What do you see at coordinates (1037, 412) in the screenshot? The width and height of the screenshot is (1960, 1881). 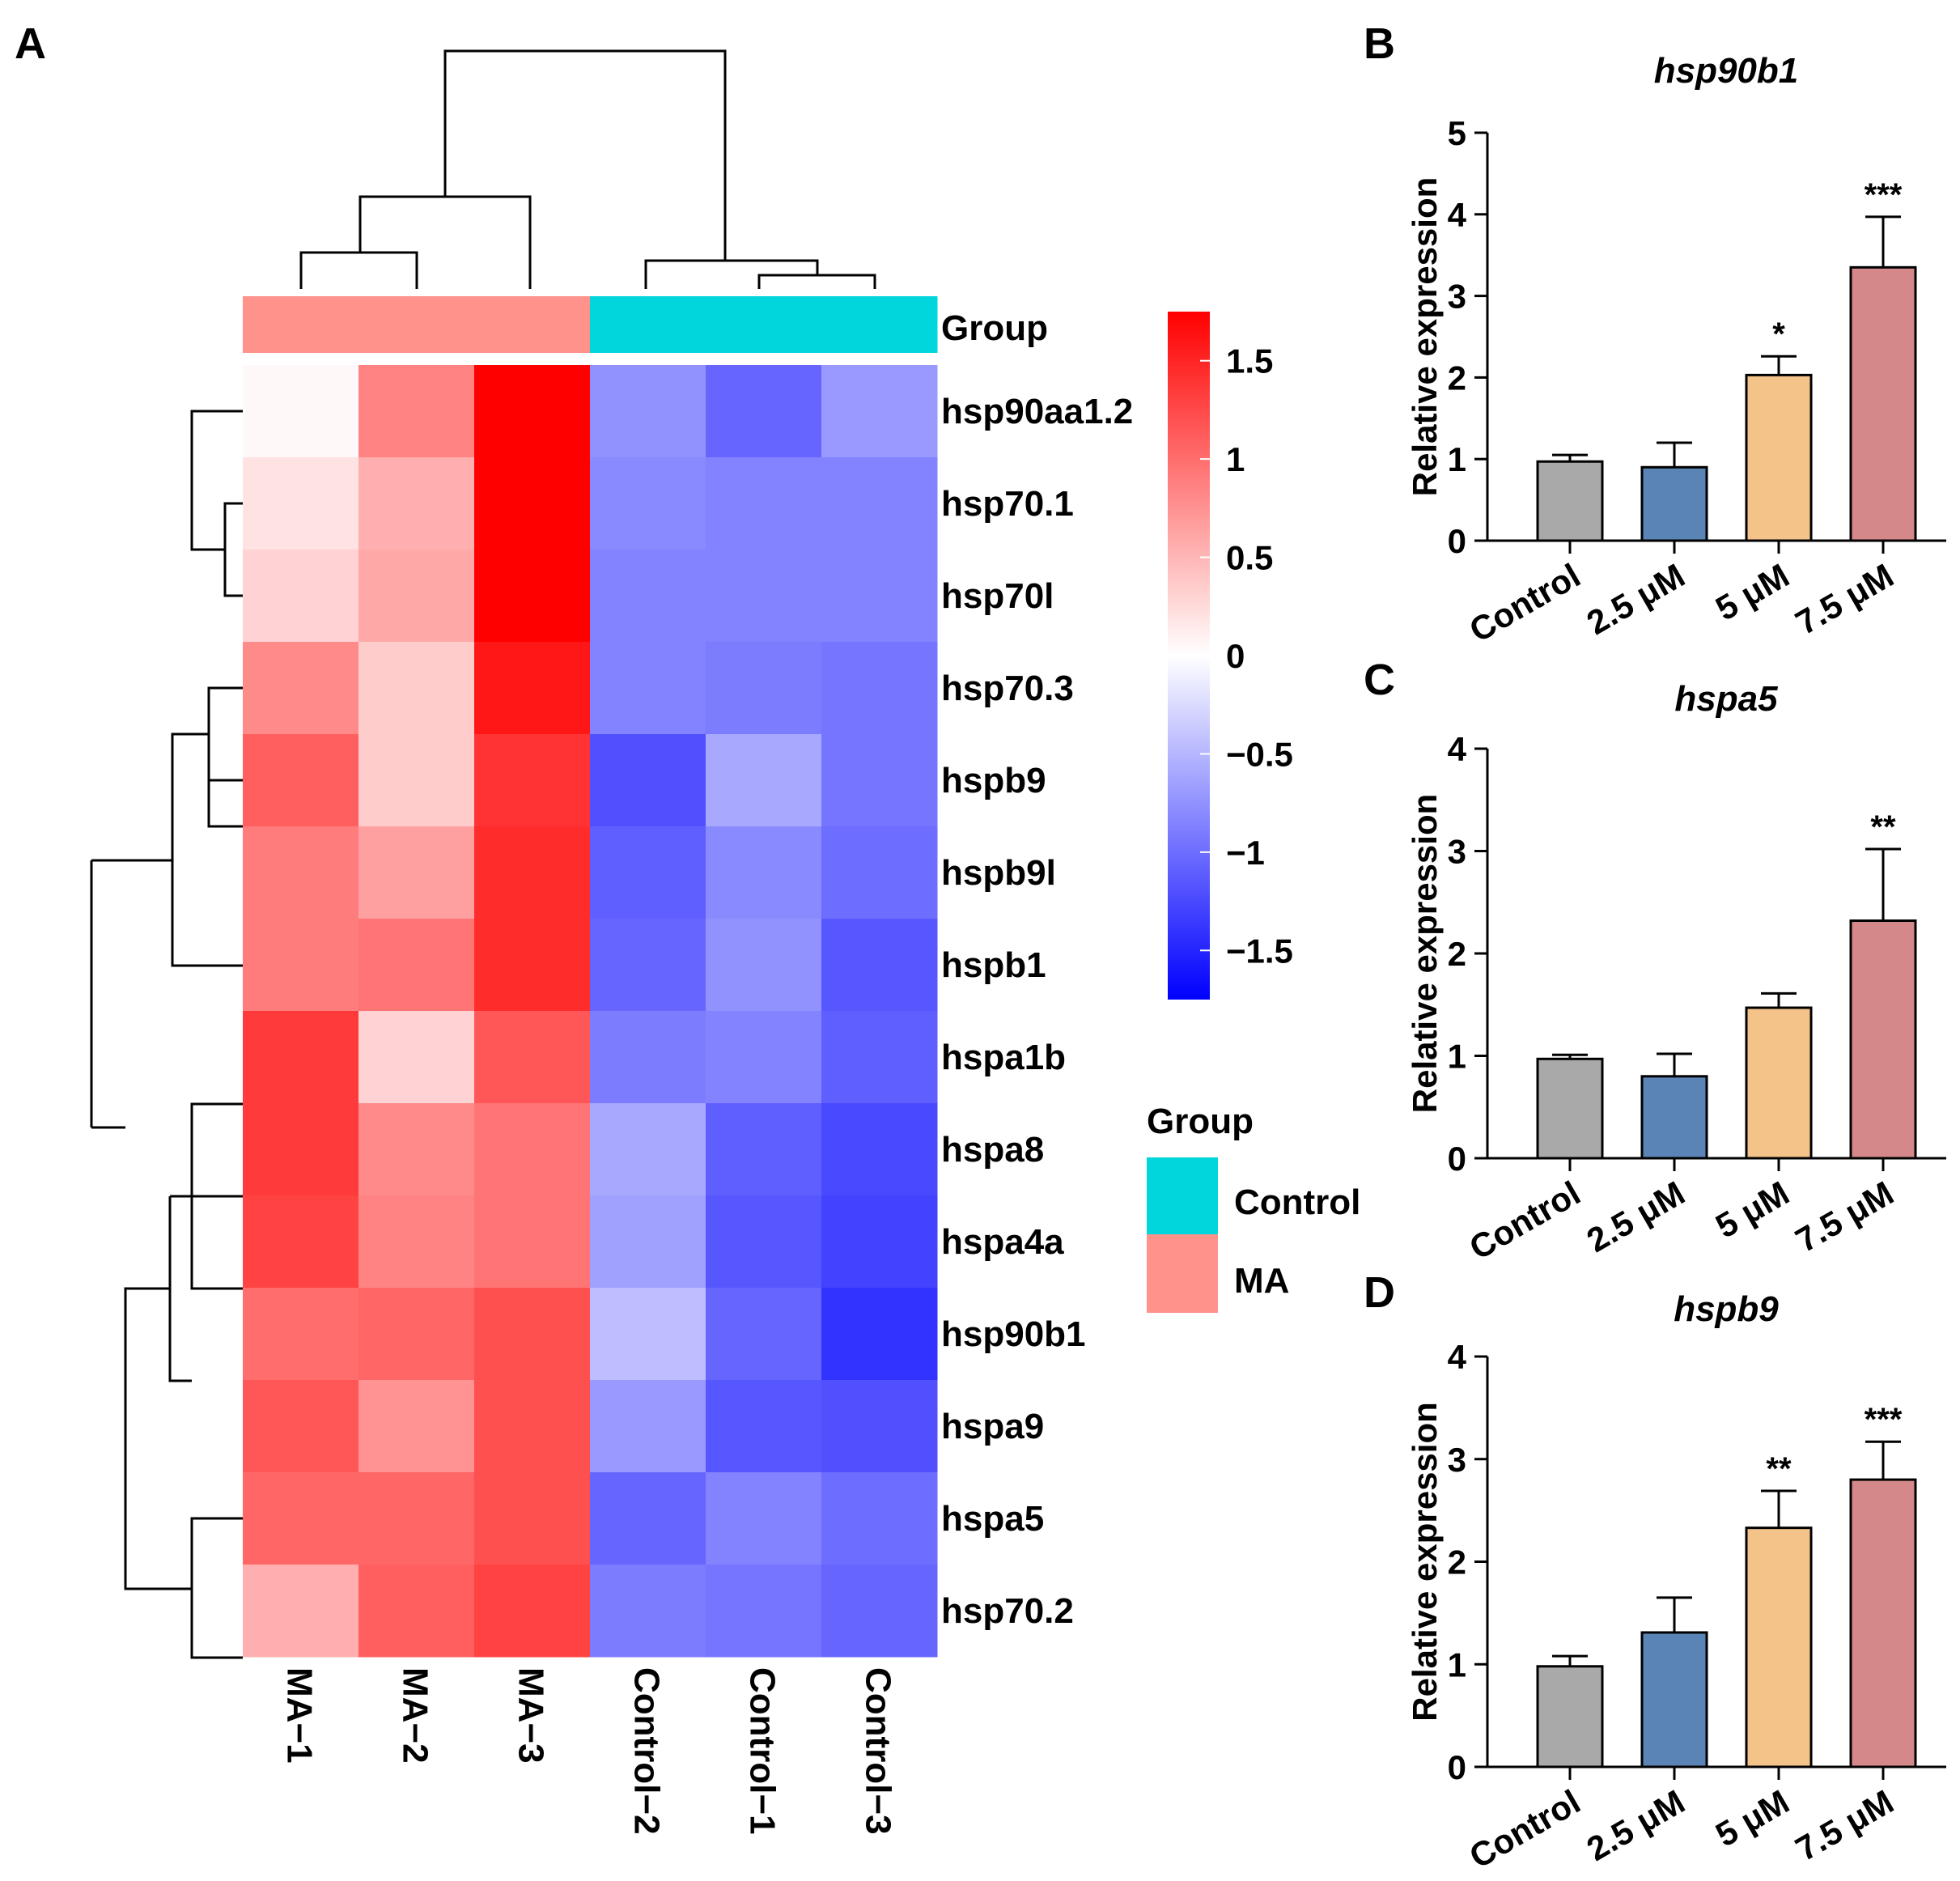 I see `heatmap-row-label: hsp90aa1.2` at bounding box center [1037, 412].